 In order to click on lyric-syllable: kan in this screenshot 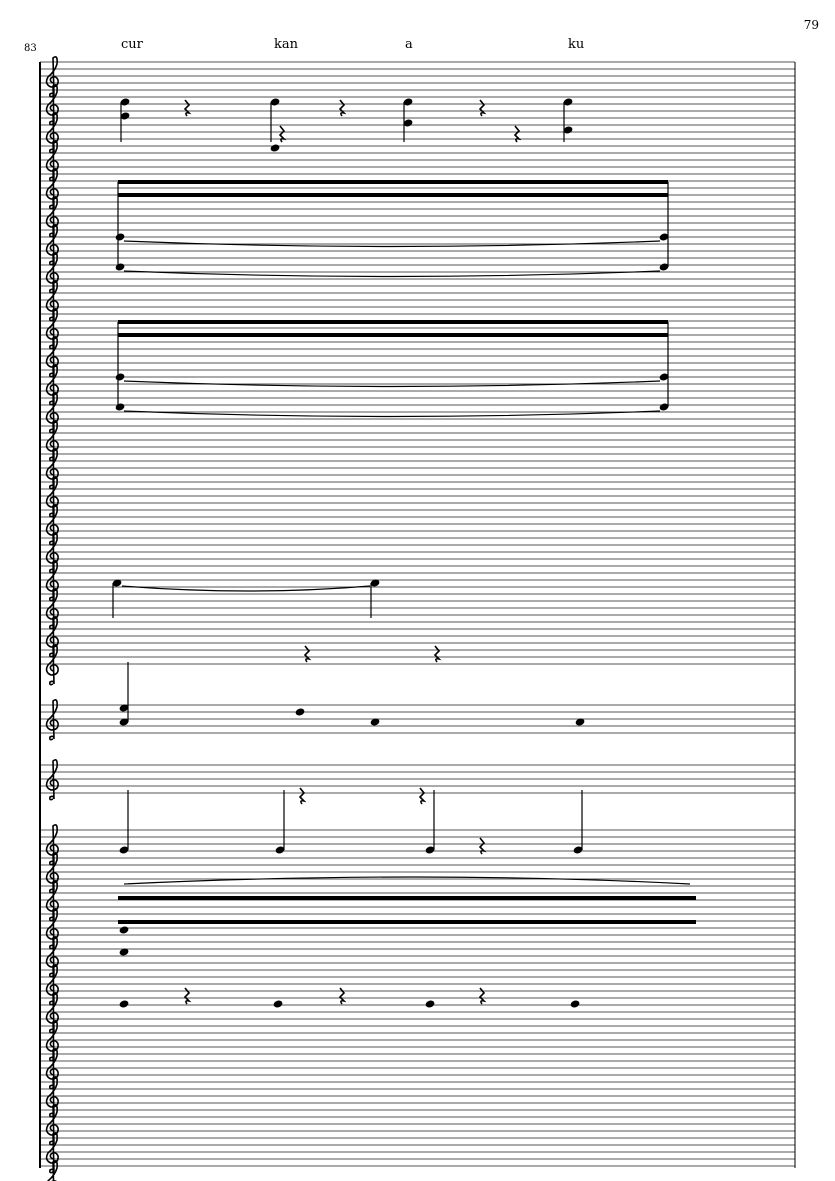, I will do `click(286, 44)`.